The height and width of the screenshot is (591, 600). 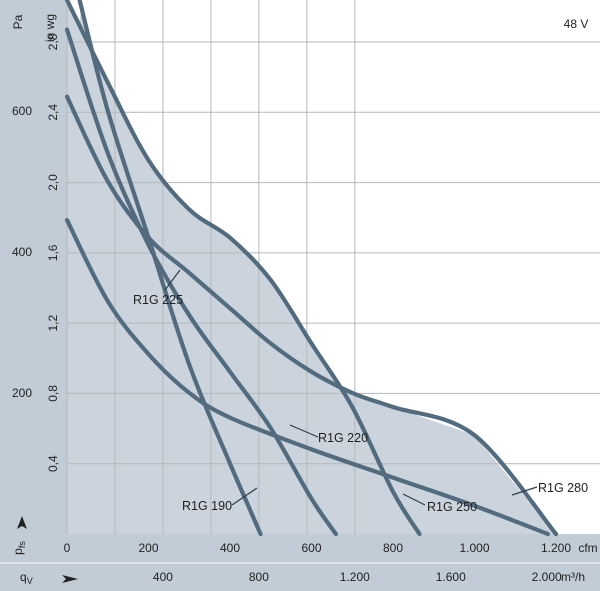 What do you see at coordinates (393, 548) in the screenshot?
I see `x-cfm-tick-label: 800` at bounding box center [393, 548].